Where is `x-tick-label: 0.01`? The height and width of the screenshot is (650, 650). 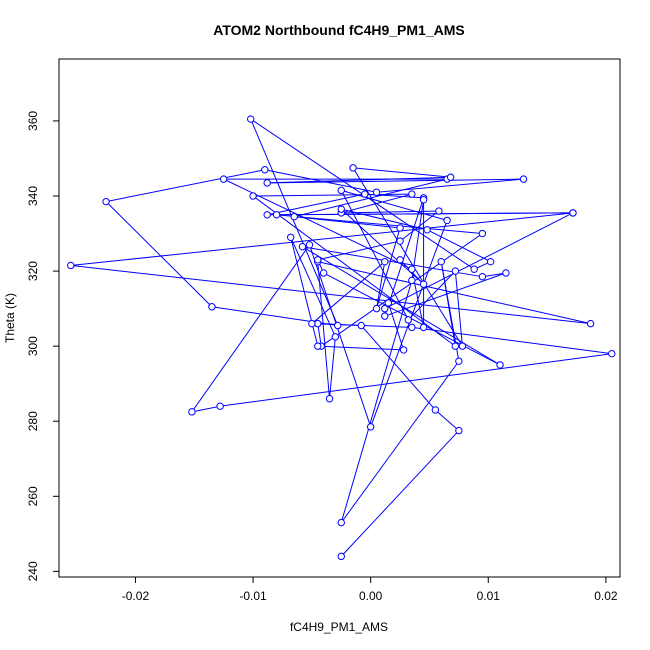
x-tick-label: 0.01 is located at coordinates (489, 596).